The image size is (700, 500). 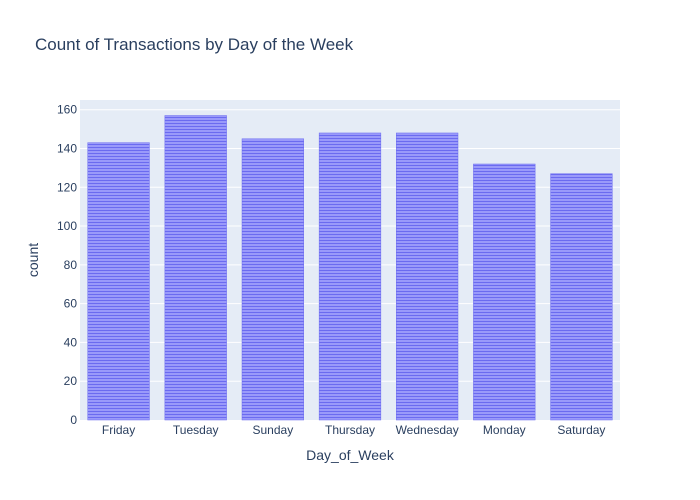 What do you see at coordinates (581, 297) in the screenshot?
I see `bar-saturday` at bounding box center [581, 297].